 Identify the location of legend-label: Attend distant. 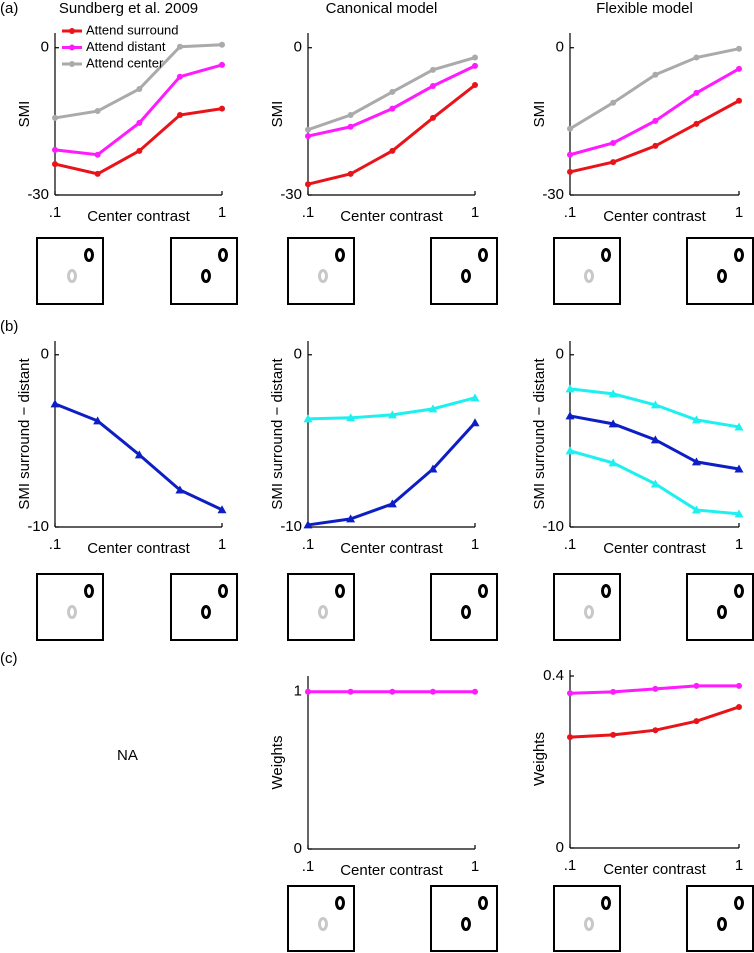
(126, 46).